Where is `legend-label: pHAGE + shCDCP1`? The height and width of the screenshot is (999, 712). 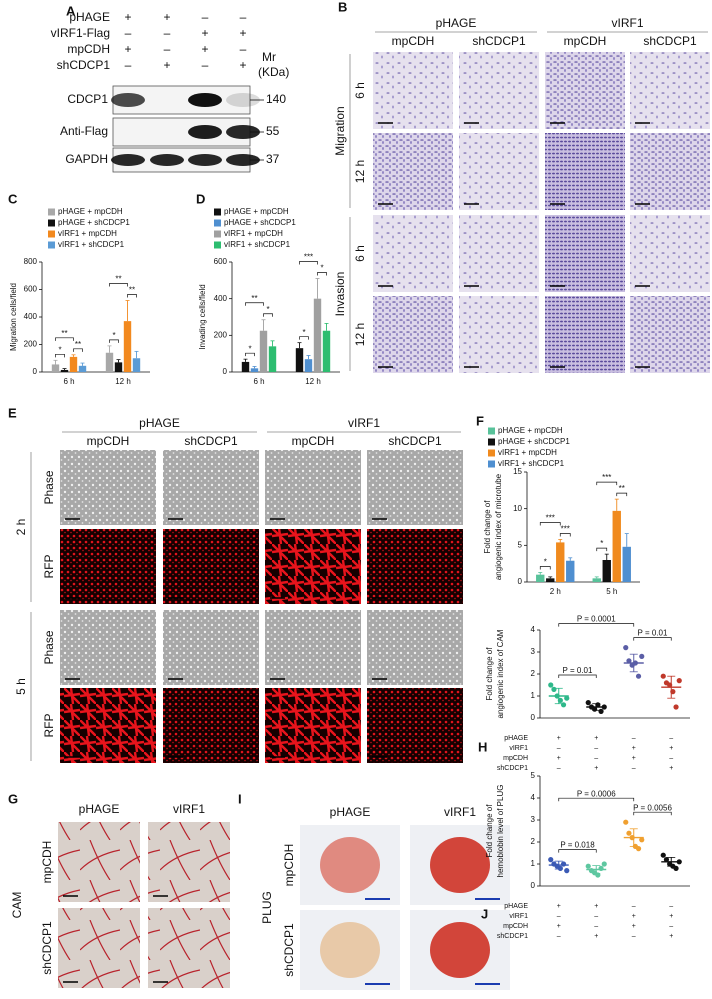 legend-label: pHAGE + shCDCP1 is located at coordinates (260, 222).